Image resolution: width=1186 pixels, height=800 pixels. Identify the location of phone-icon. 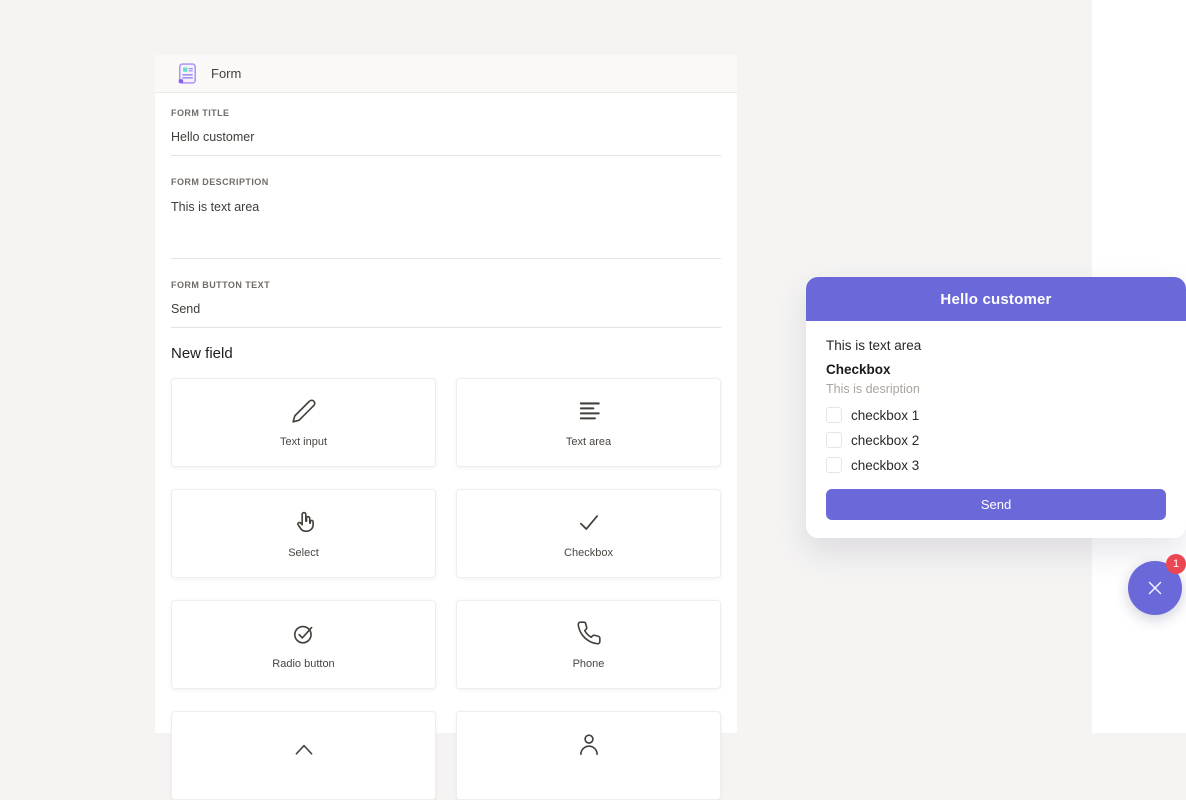
(589, 633).